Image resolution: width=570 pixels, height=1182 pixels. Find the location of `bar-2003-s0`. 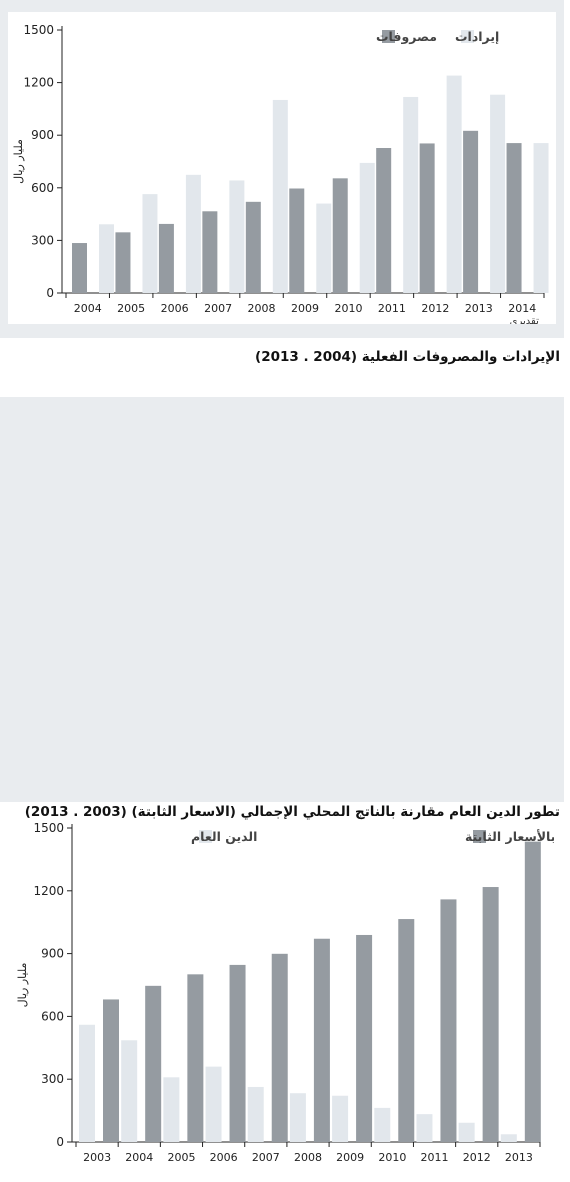

bar-2003-s0 is located at coordinates (87, 1083).